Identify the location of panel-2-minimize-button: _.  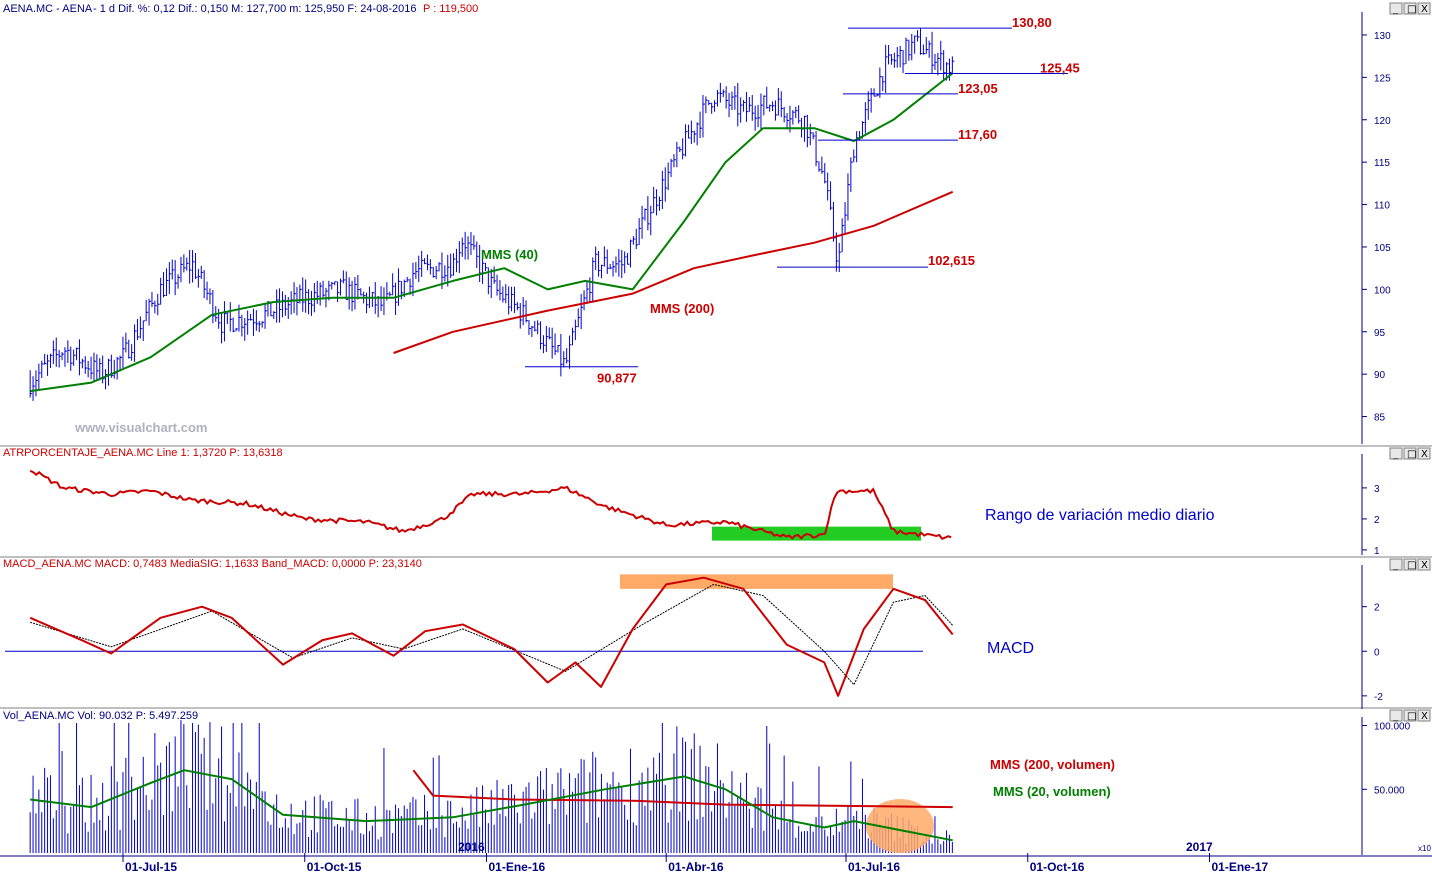
(1396, 564).